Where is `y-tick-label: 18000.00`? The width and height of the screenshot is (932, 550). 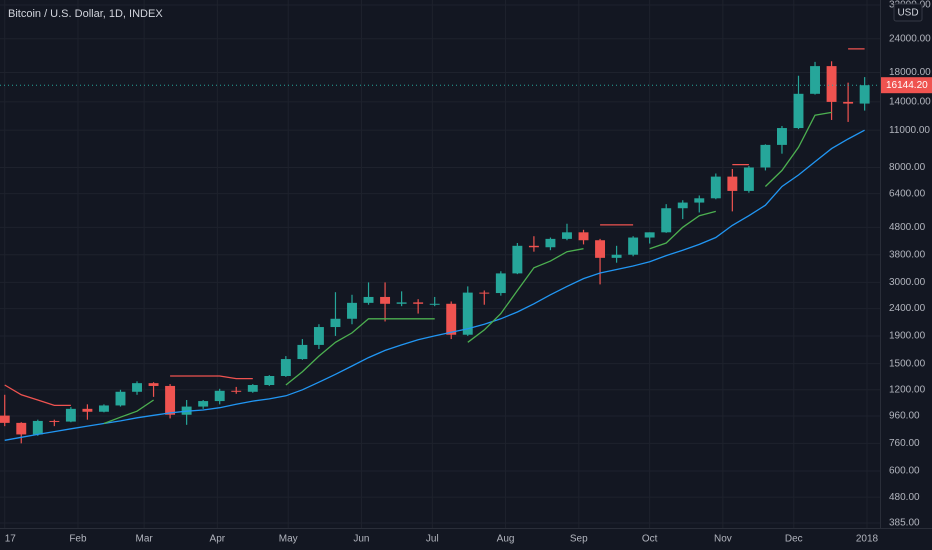
y-tick-label: 18000.00 is located at coordinates (910, 72).